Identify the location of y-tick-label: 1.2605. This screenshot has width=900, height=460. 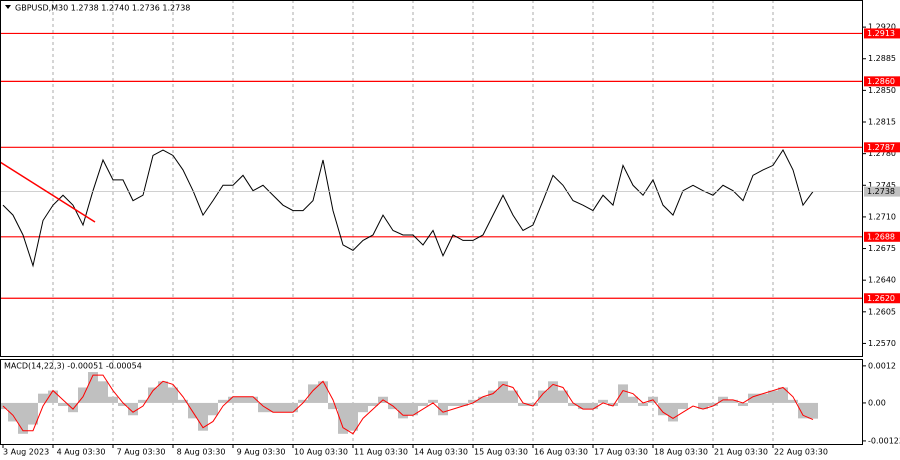
(882, 311).